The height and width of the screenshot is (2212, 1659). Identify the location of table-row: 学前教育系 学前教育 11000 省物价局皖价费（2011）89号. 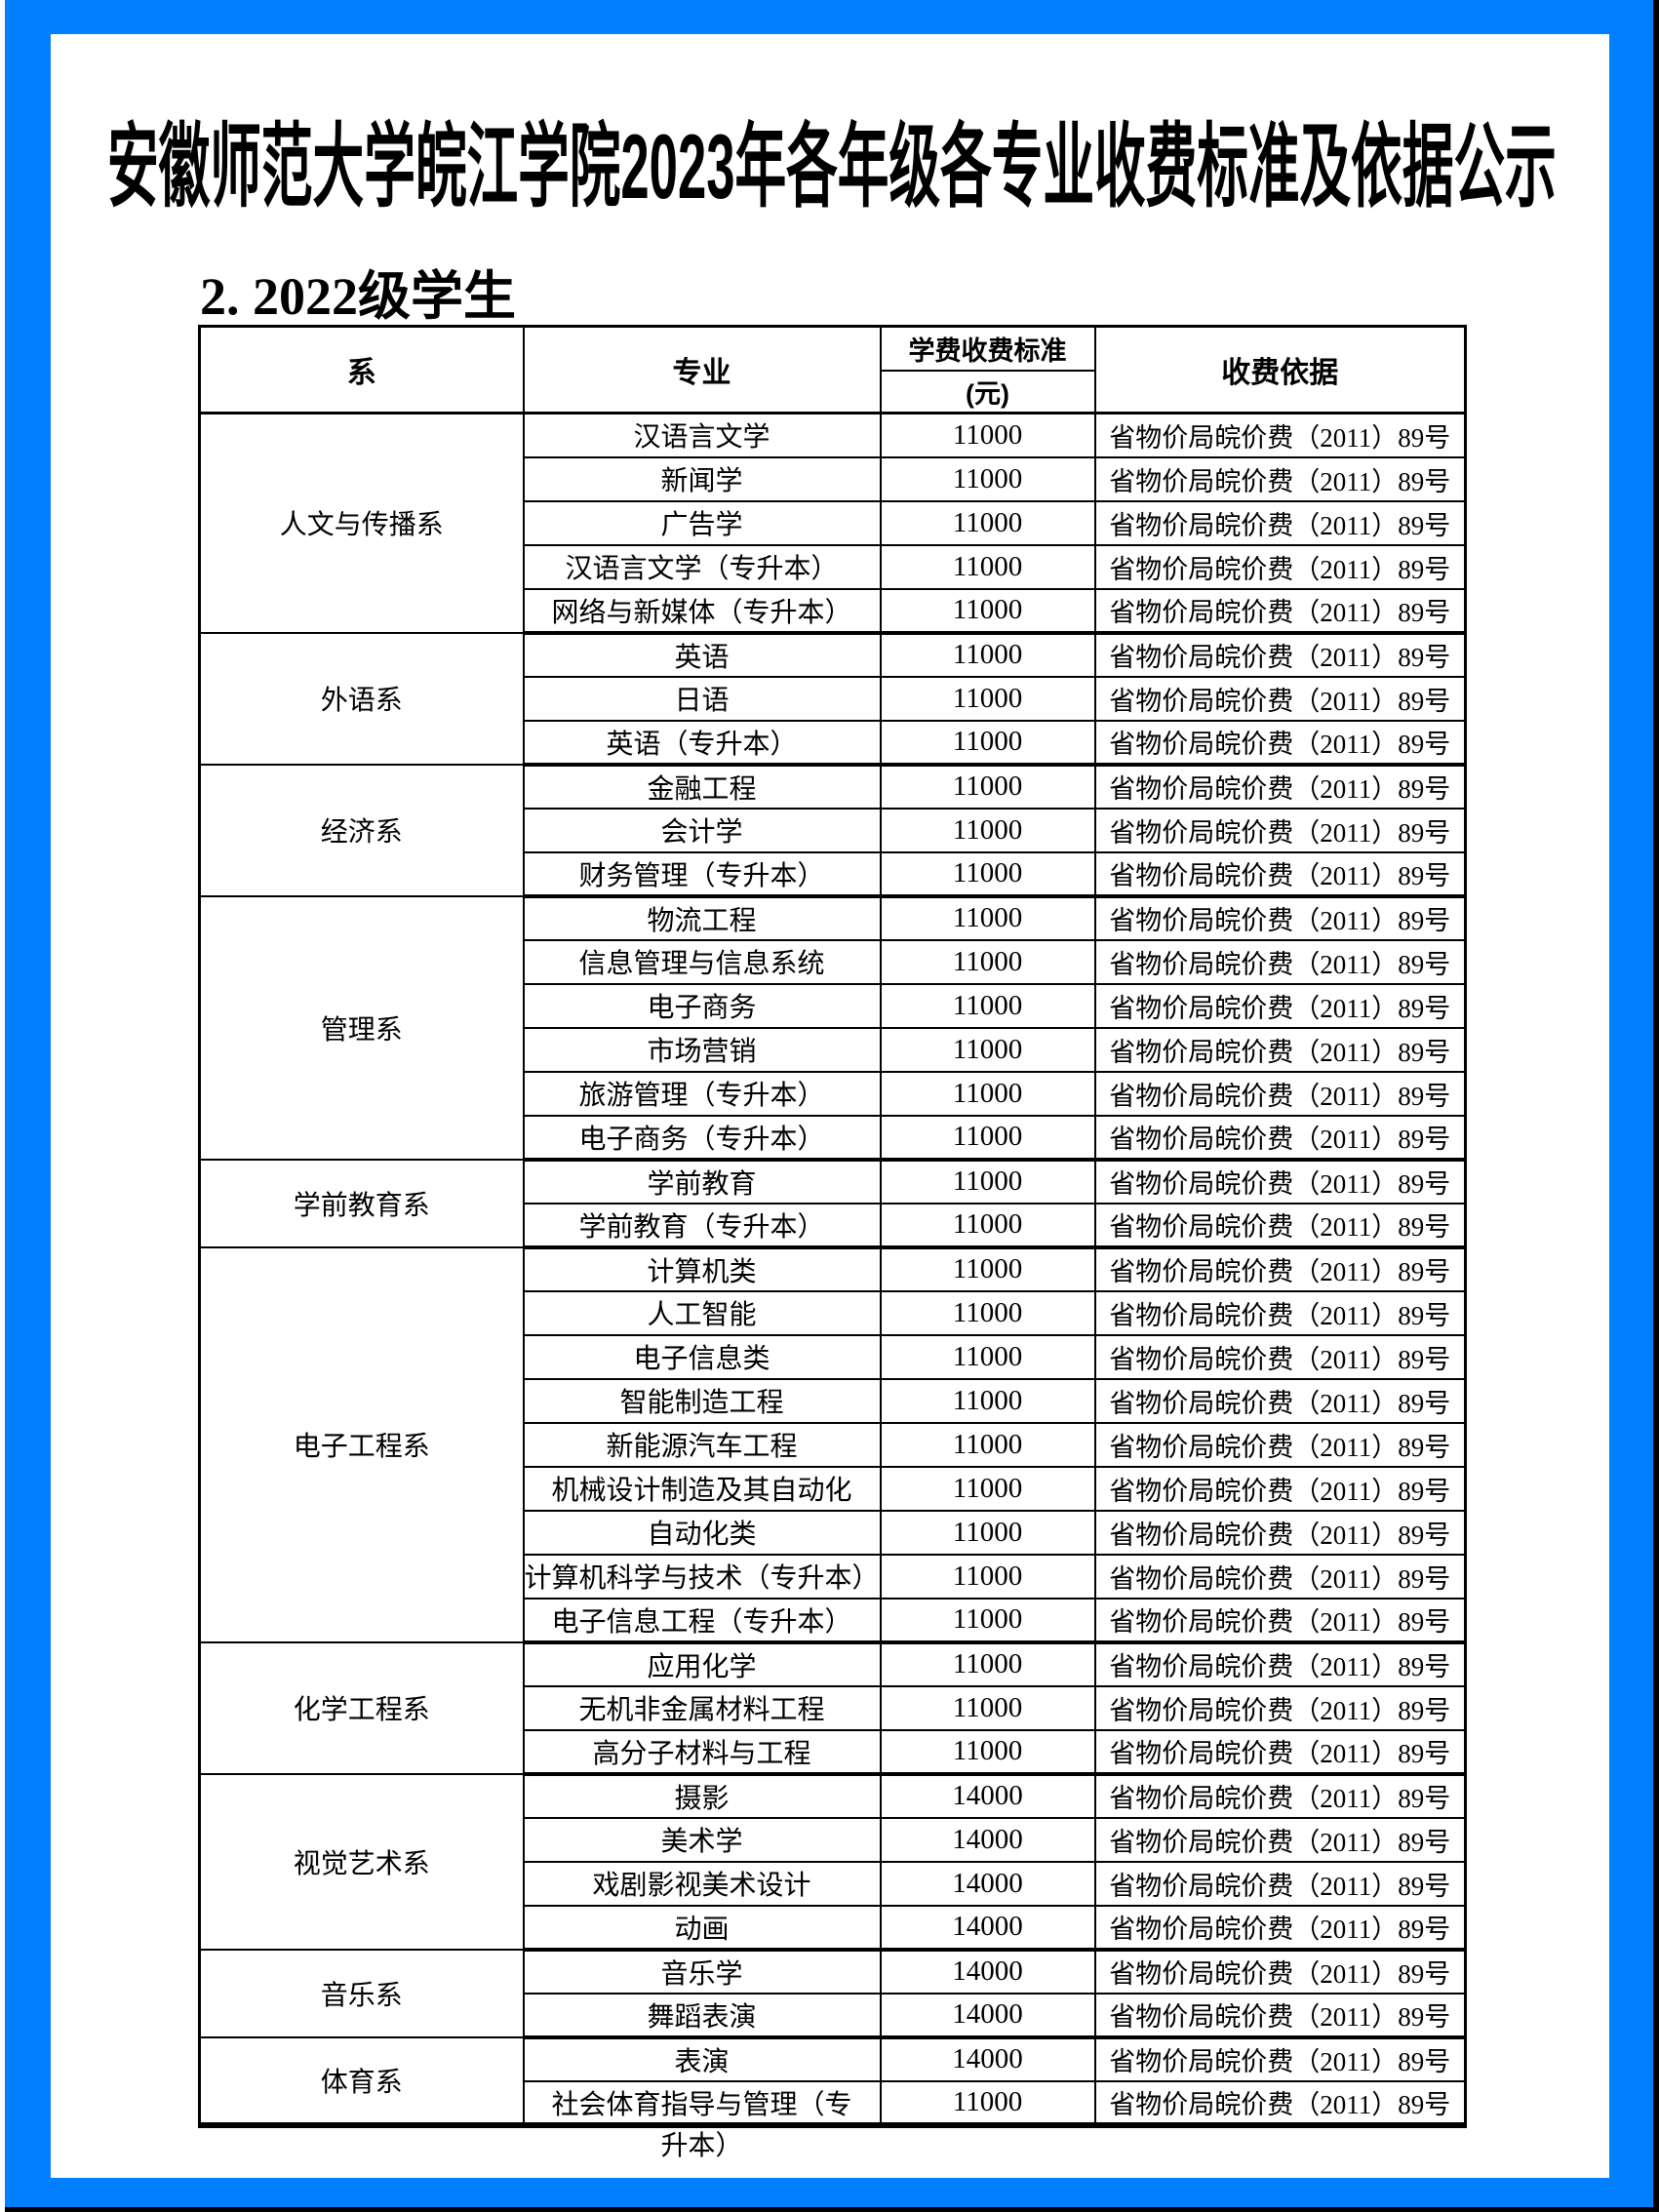
(832, 1203).